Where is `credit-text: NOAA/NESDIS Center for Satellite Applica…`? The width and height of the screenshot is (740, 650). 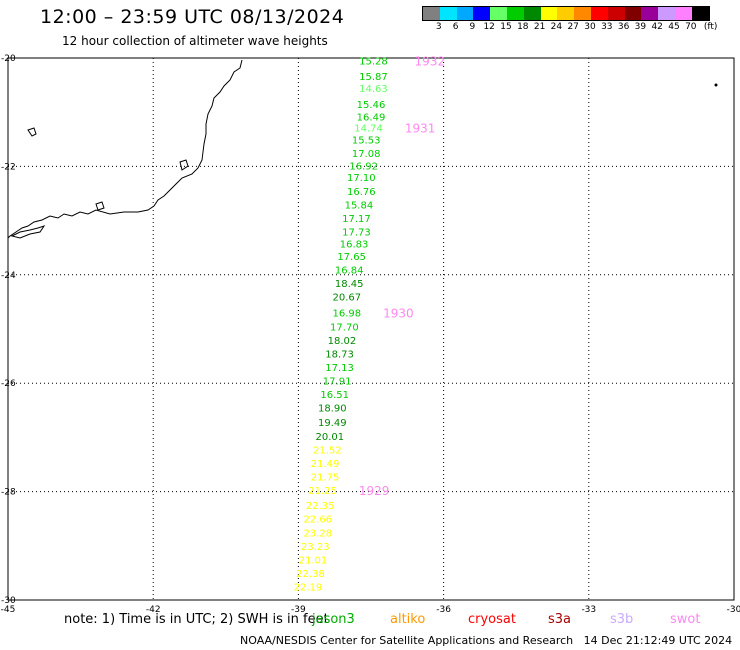 credit-text: NOAA/NESDIS Center for Satellite Applica… is located at coordinates (407, 640).